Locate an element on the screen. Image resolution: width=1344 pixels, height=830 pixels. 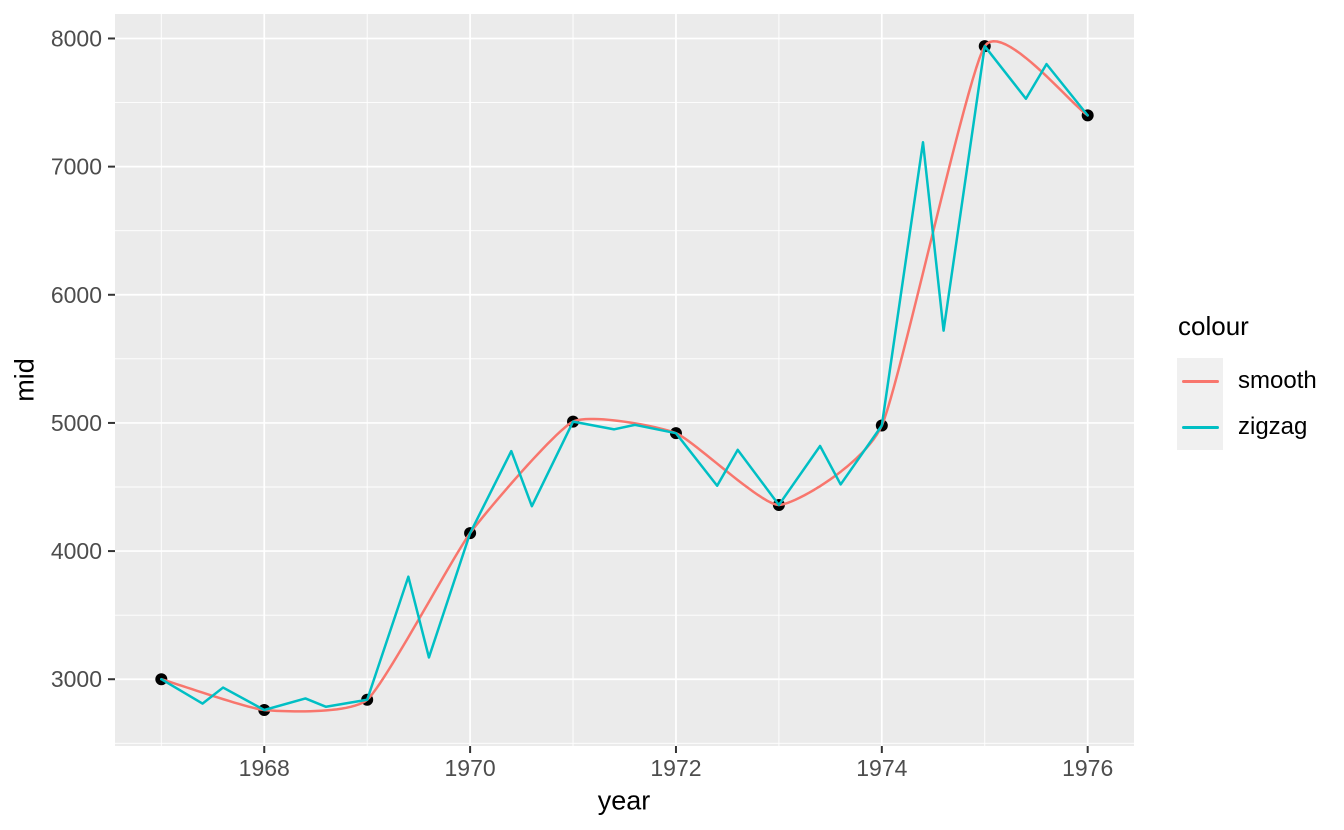
legend-title: colour is located at coordinates (1213, 326).